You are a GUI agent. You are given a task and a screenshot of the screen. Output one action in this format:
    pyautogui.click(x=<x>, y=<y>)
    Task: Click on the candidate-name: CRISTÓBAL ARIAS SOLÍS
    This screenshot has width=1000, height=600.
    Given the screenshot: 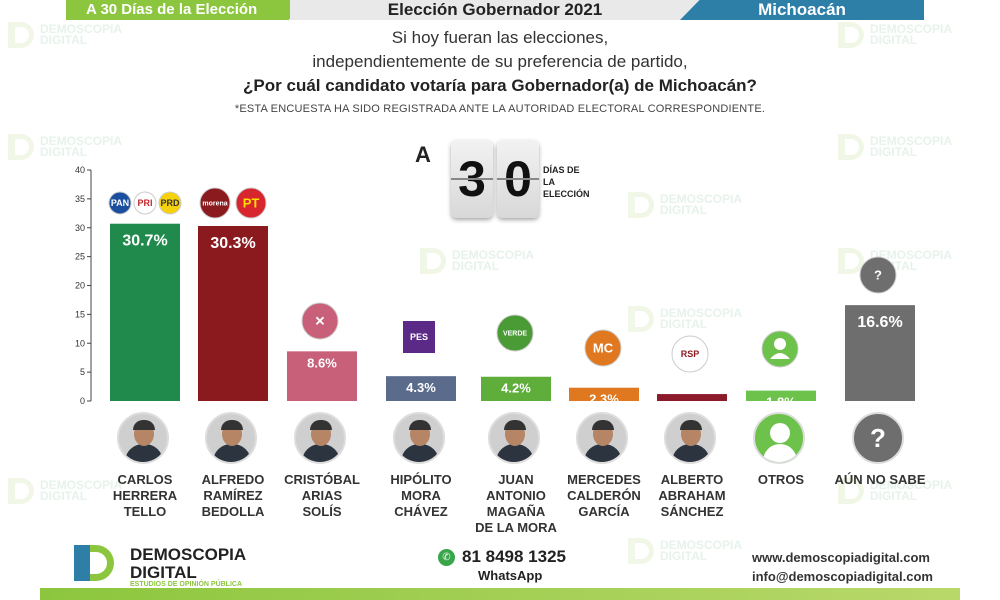 What is the action you would take?
    pyautogui.click(x=322, y=496)
    